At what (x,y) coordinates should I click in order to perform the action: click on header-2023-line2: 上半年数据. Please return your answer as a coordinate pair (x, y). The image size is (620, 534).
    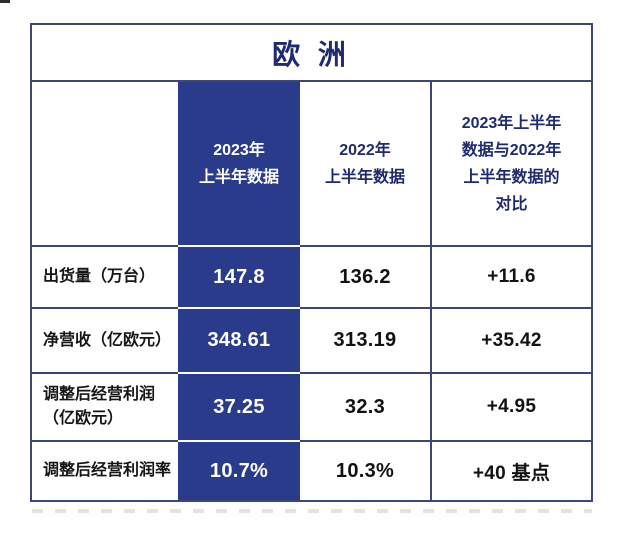
    Looking at the image, I should click on (238, 177).